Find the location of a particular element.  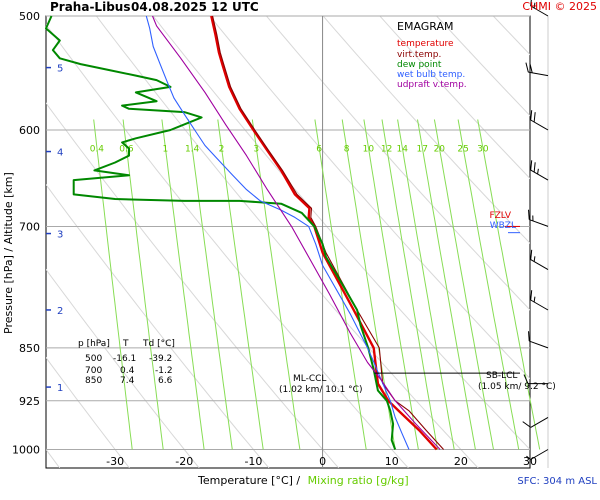

table-header-td: Td [°C] is located at coordinates (158, 344).